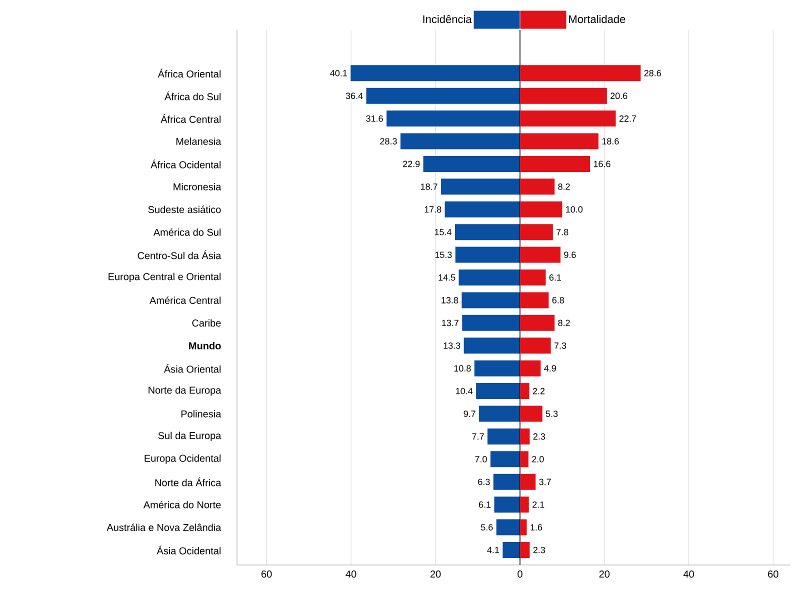 The width and height of the screenshot is (792, 595). What do you see at coordinates (545, 482) in the screenshot?
I see `data-label: 3.7` at bounding box center [545, 482].